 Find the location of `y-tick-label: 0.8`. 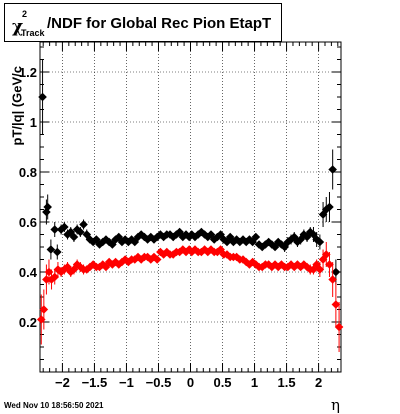

y-tick-label: 0.8 is located at coordinates (28, 172).